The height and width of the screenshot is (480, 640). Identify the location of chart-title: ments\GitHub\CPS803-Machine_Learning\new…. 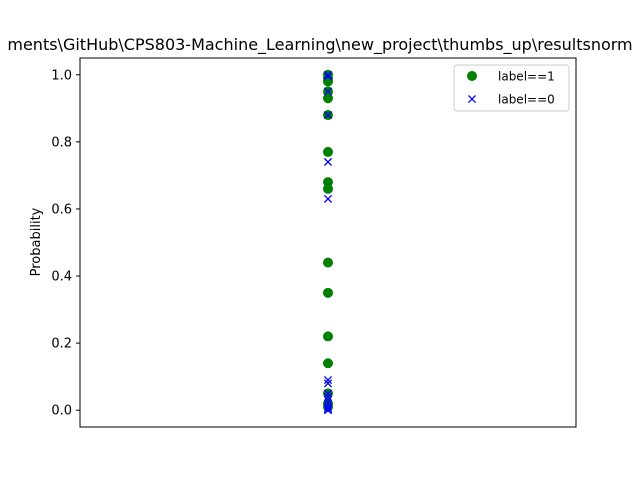
(319, 45).